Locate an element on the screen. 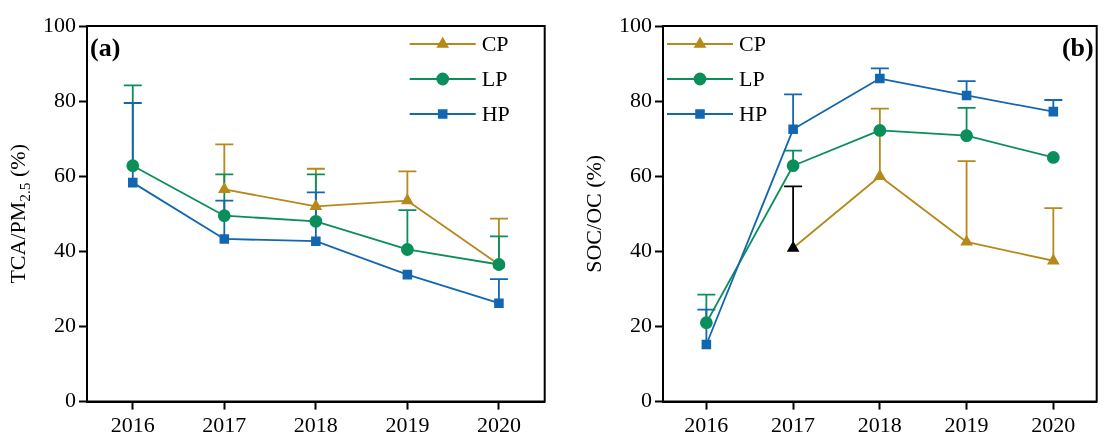 The height and width of the screenshot is (446, 1105). annotation: (b) is located at coordinates (1077, 47).